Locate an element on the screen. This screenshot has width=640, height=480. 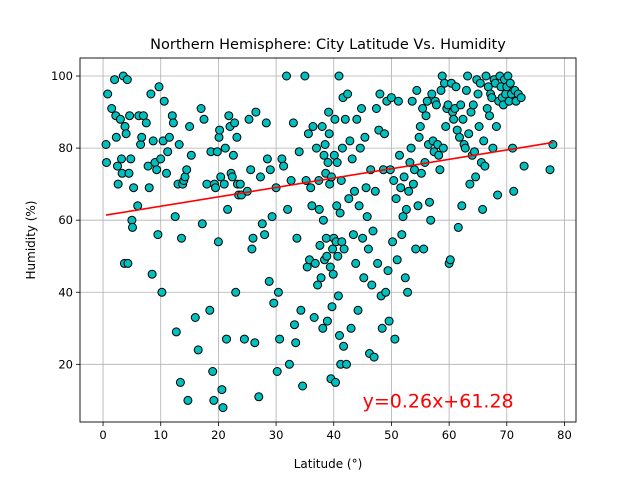
y-tick-label: 100 is located at coordinates (62, 76).